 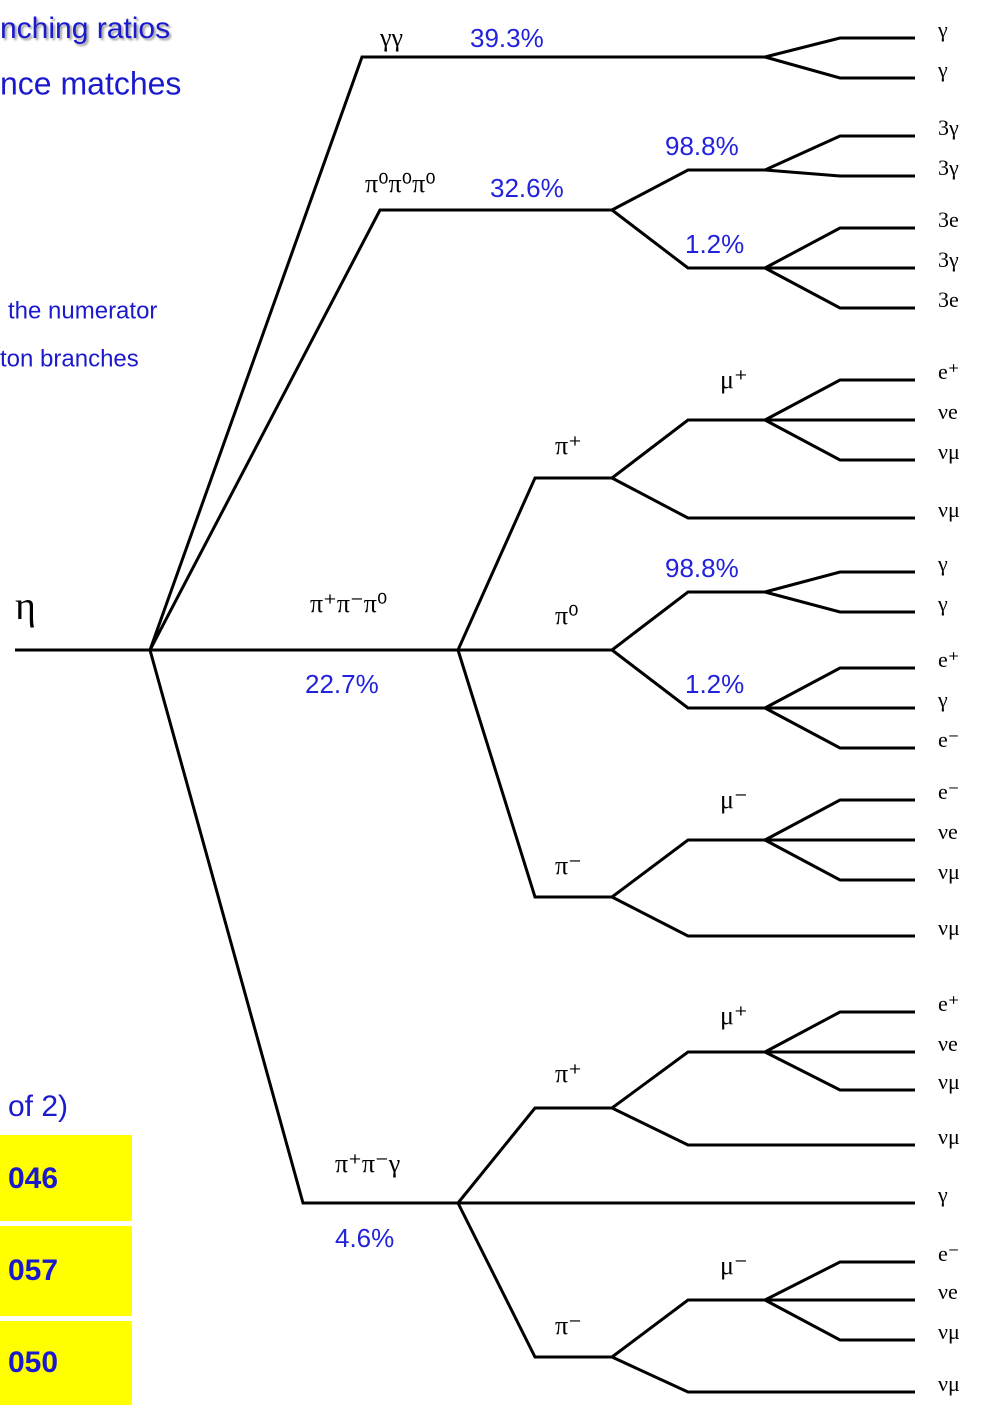 I want to click on header-line: nce matches, so click(x=90, y=83).